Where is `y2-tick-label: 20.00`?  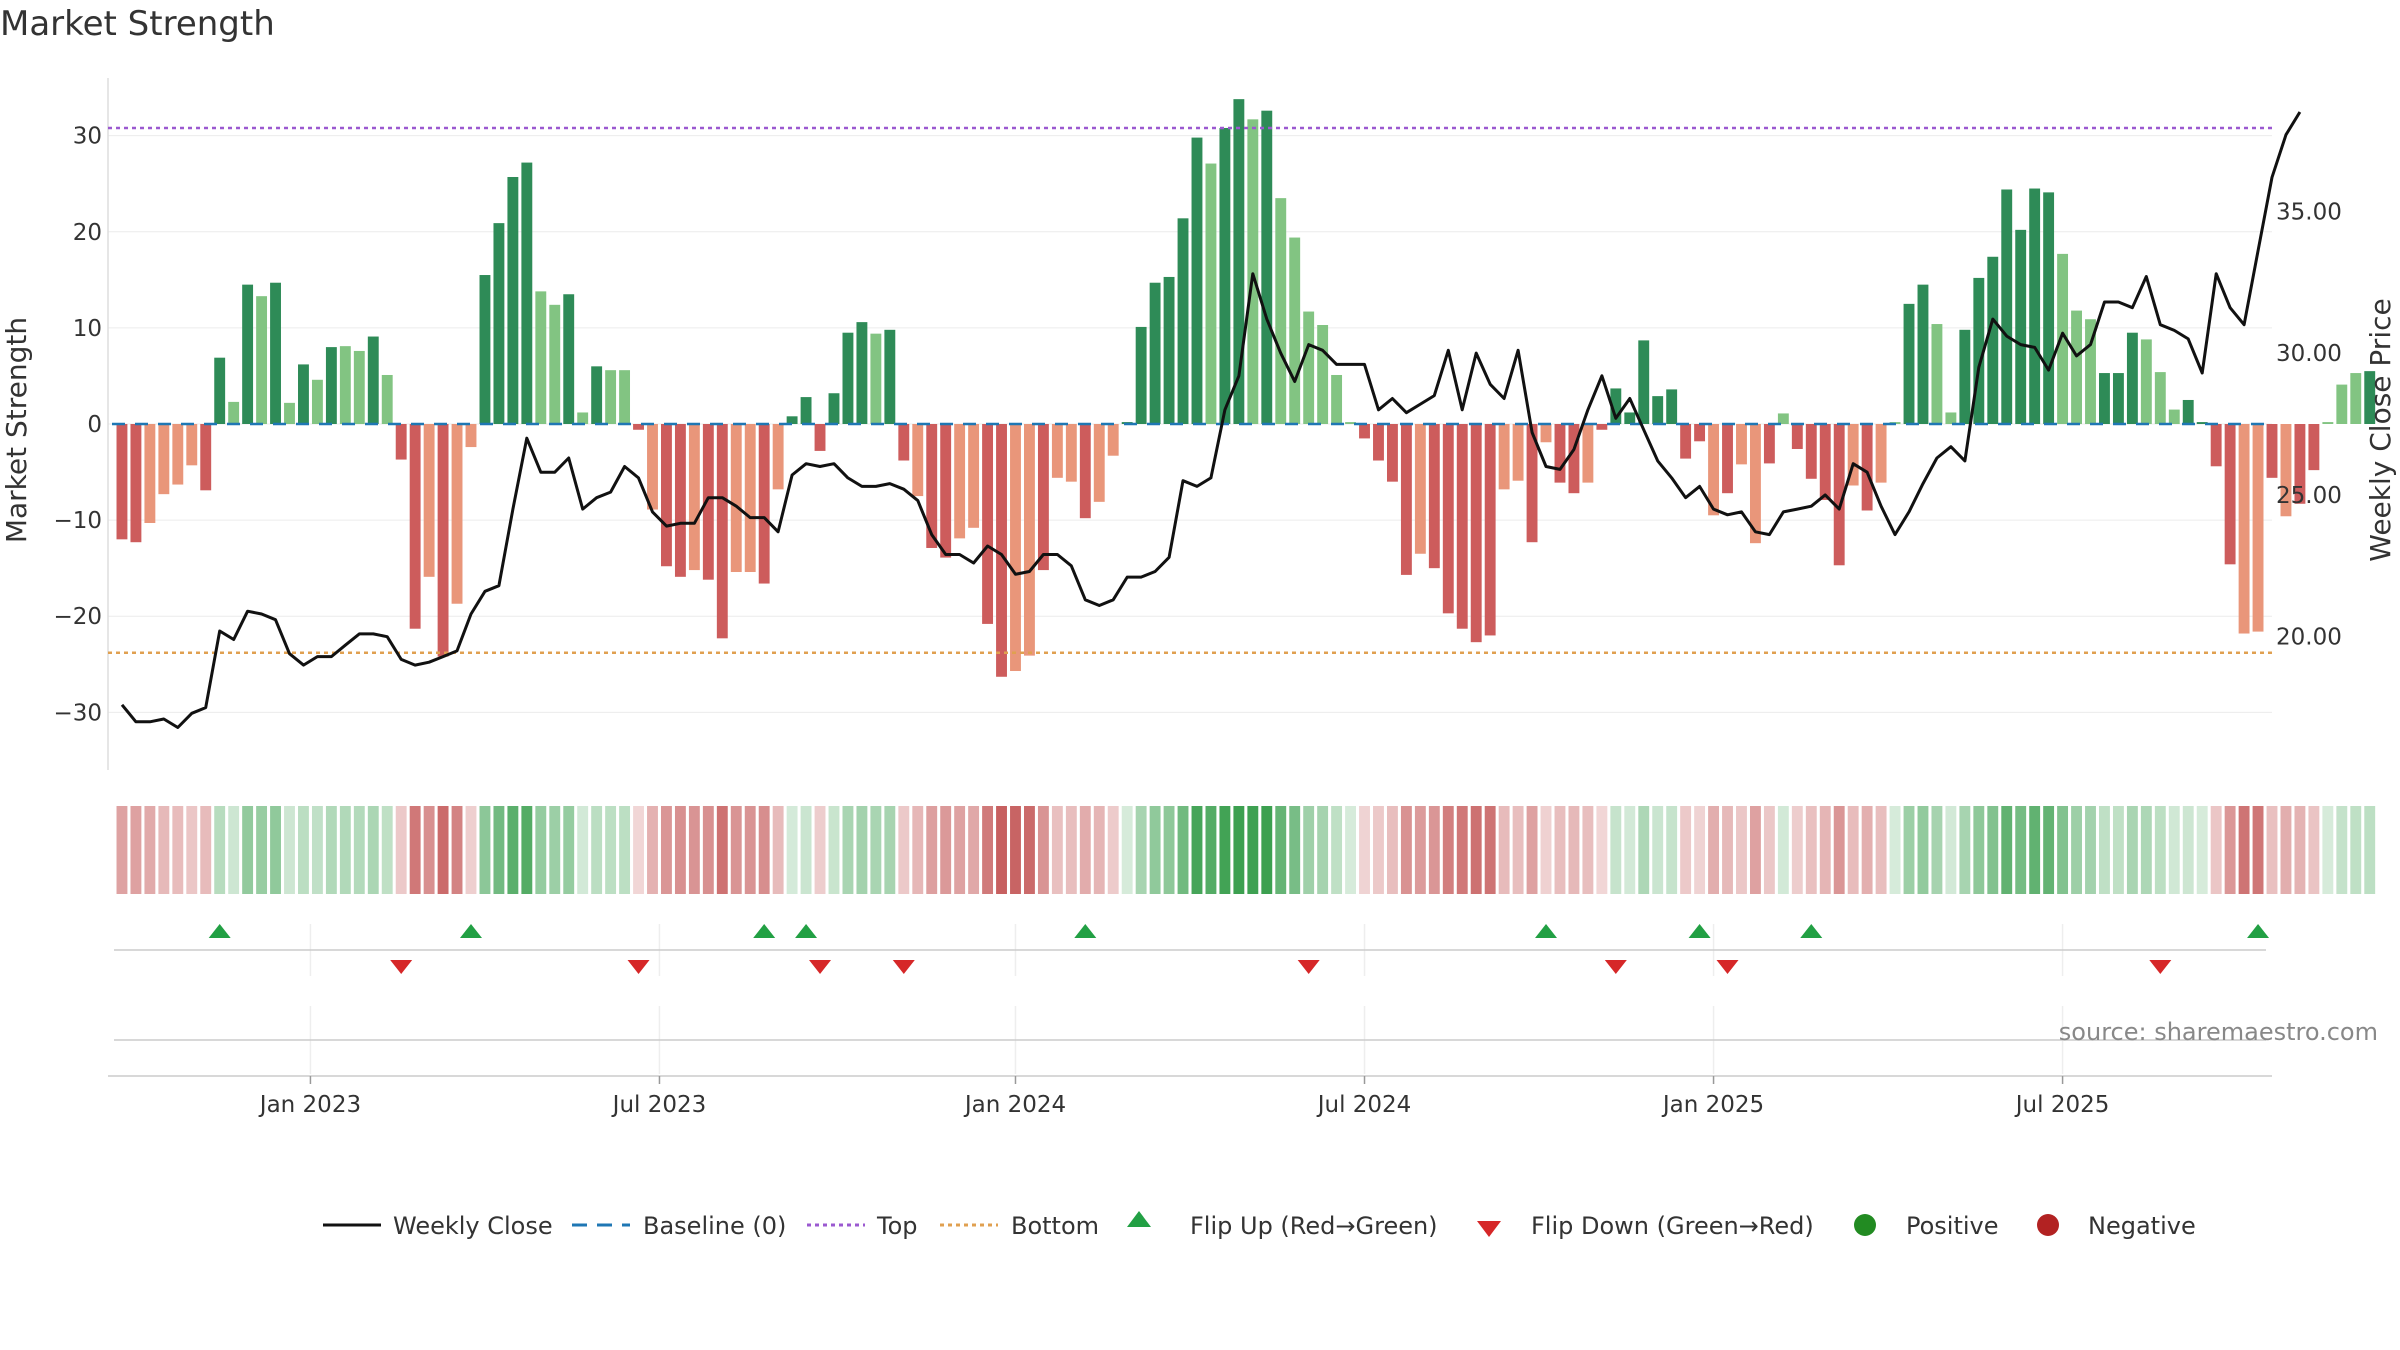 y2-tick-label: 20.00 is located at coordinates (2309, 638).